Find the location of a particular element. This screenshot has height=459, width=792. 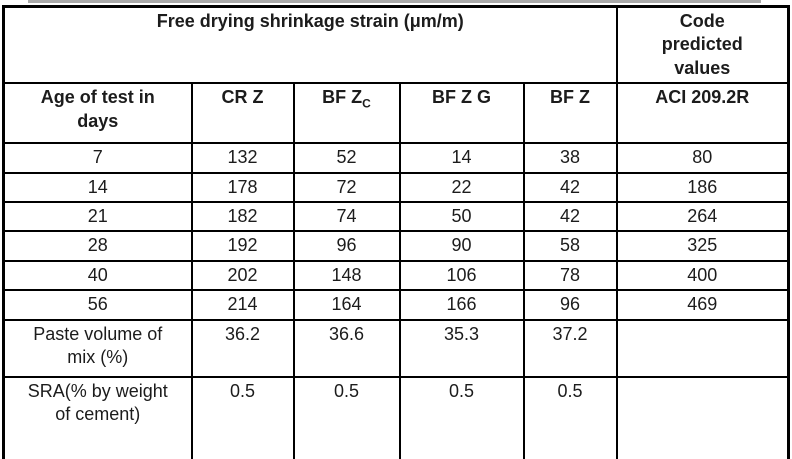

value-cell: 178 is located at coordinates (242, 187).